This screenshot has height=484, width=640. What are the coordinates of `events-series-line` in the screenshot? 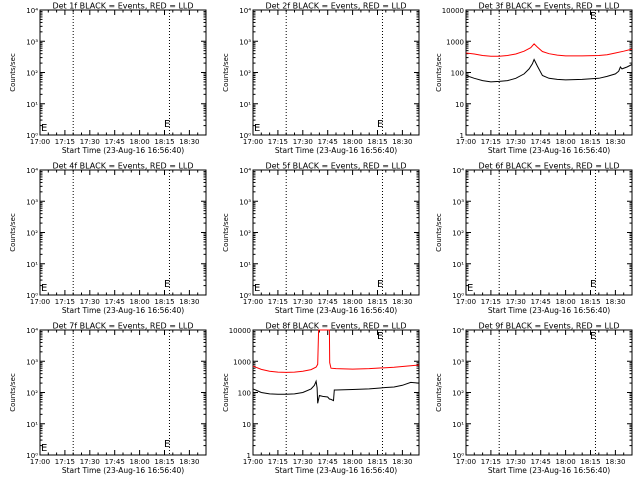 It's located at (549, 70).